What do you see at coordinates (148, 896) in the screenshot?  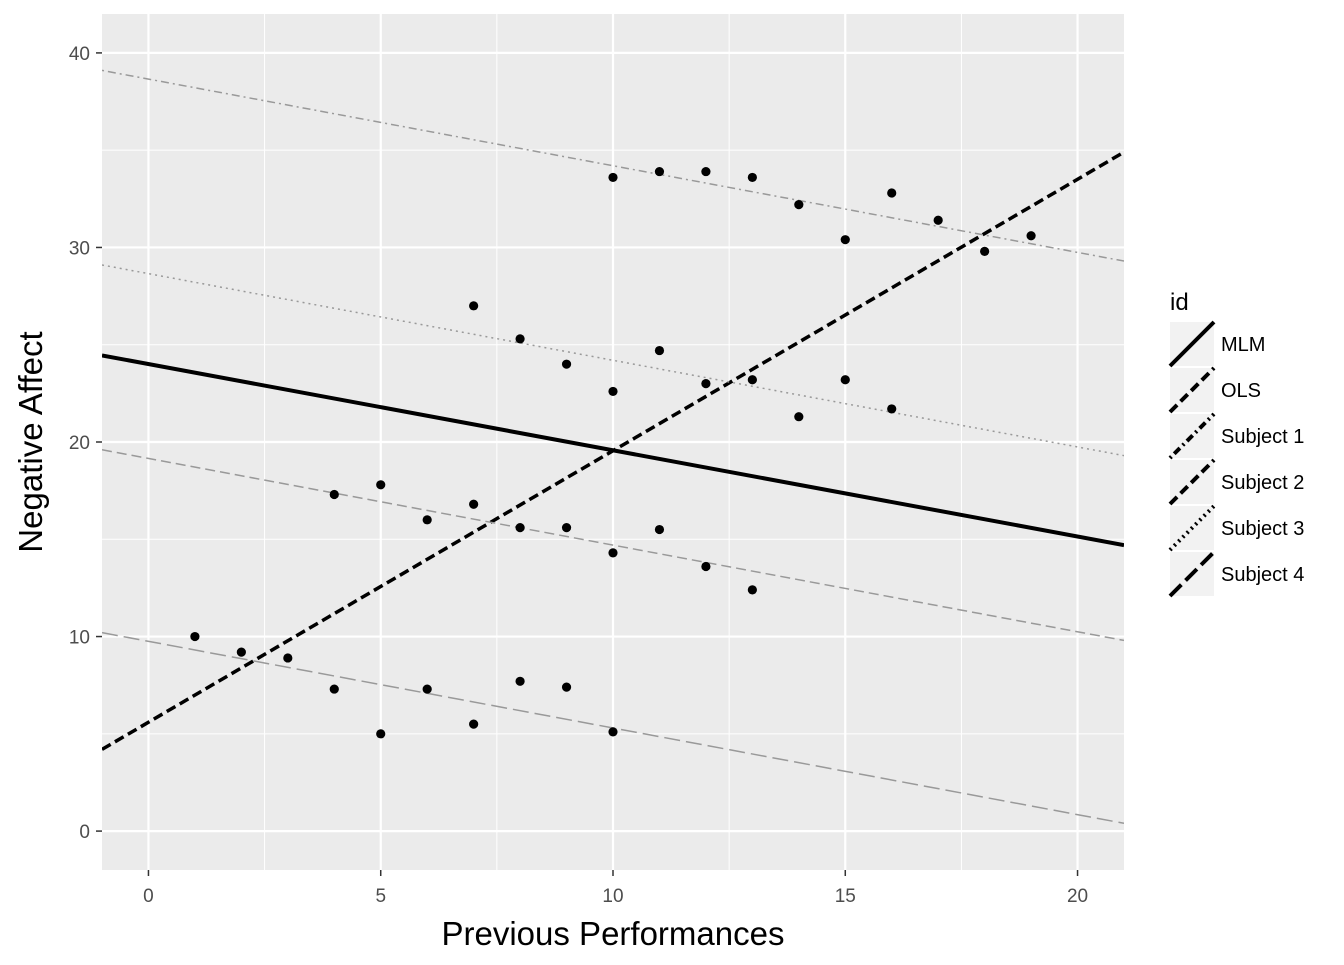 I see `x-tick-label: 0` at bounding box center [148, 896].